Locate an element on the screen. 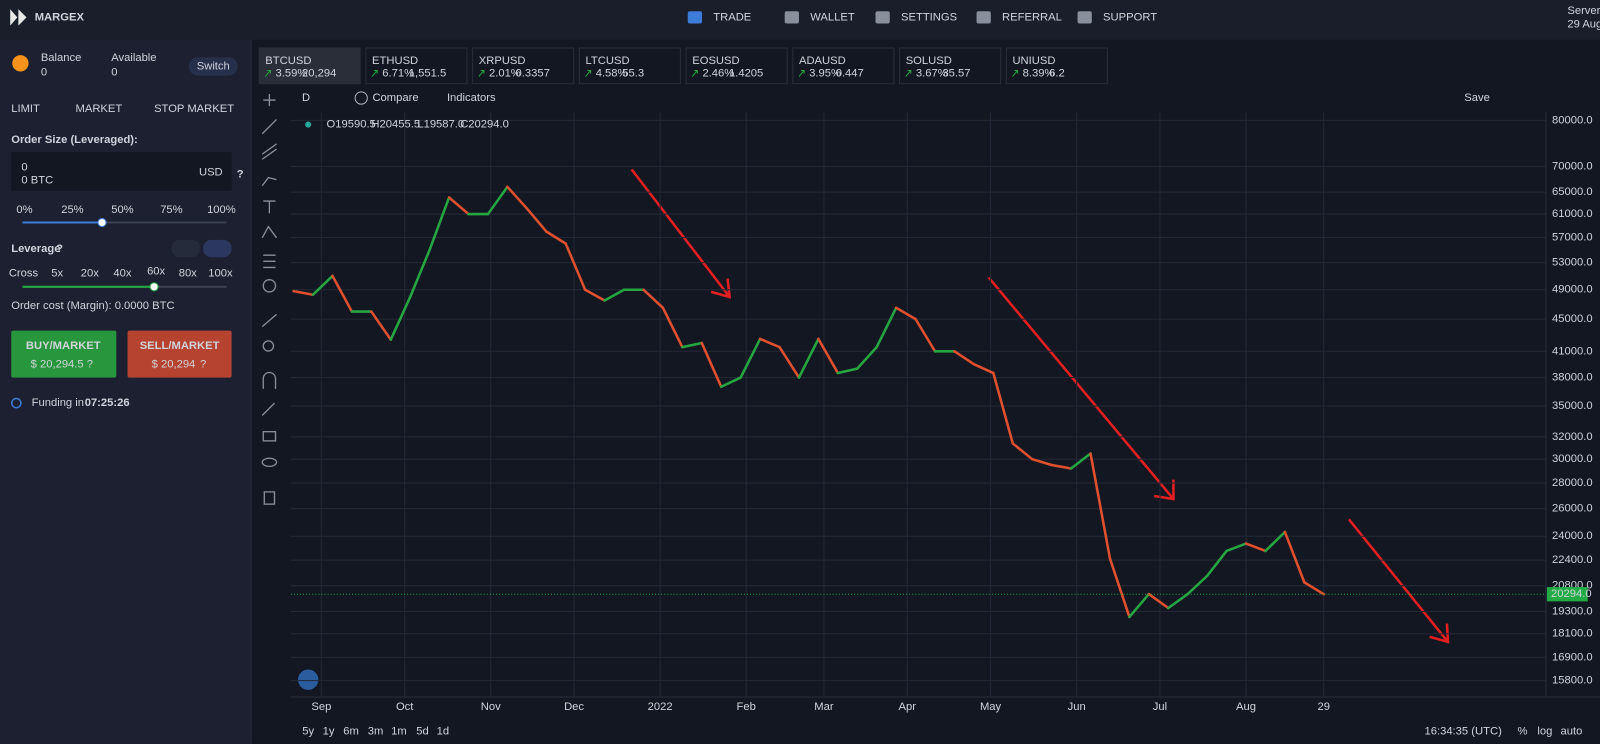 The width and height of the screenshot is (1600, 744). y-tick-label: 41000.0 is located at coordinates (1572, 351).